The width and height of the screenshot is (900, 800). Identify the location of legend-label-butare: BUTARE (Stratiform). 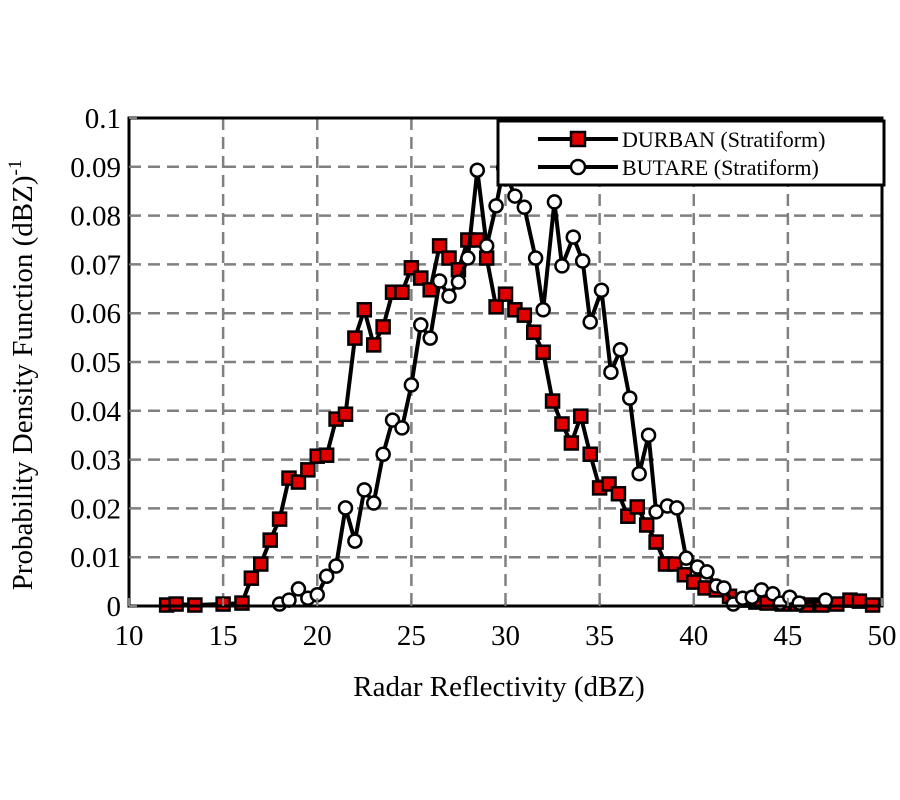
(720, 167).